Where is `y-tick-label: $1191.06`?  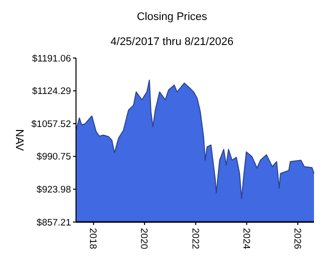
y-tick-label: $1191.06 is located at coordinates (51, 58).